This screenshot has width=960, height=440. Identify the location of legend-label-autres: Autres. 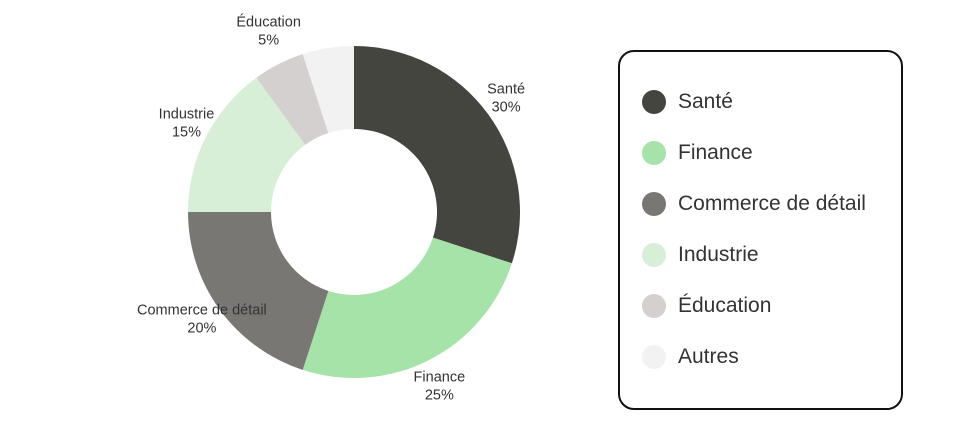
(708, 356).